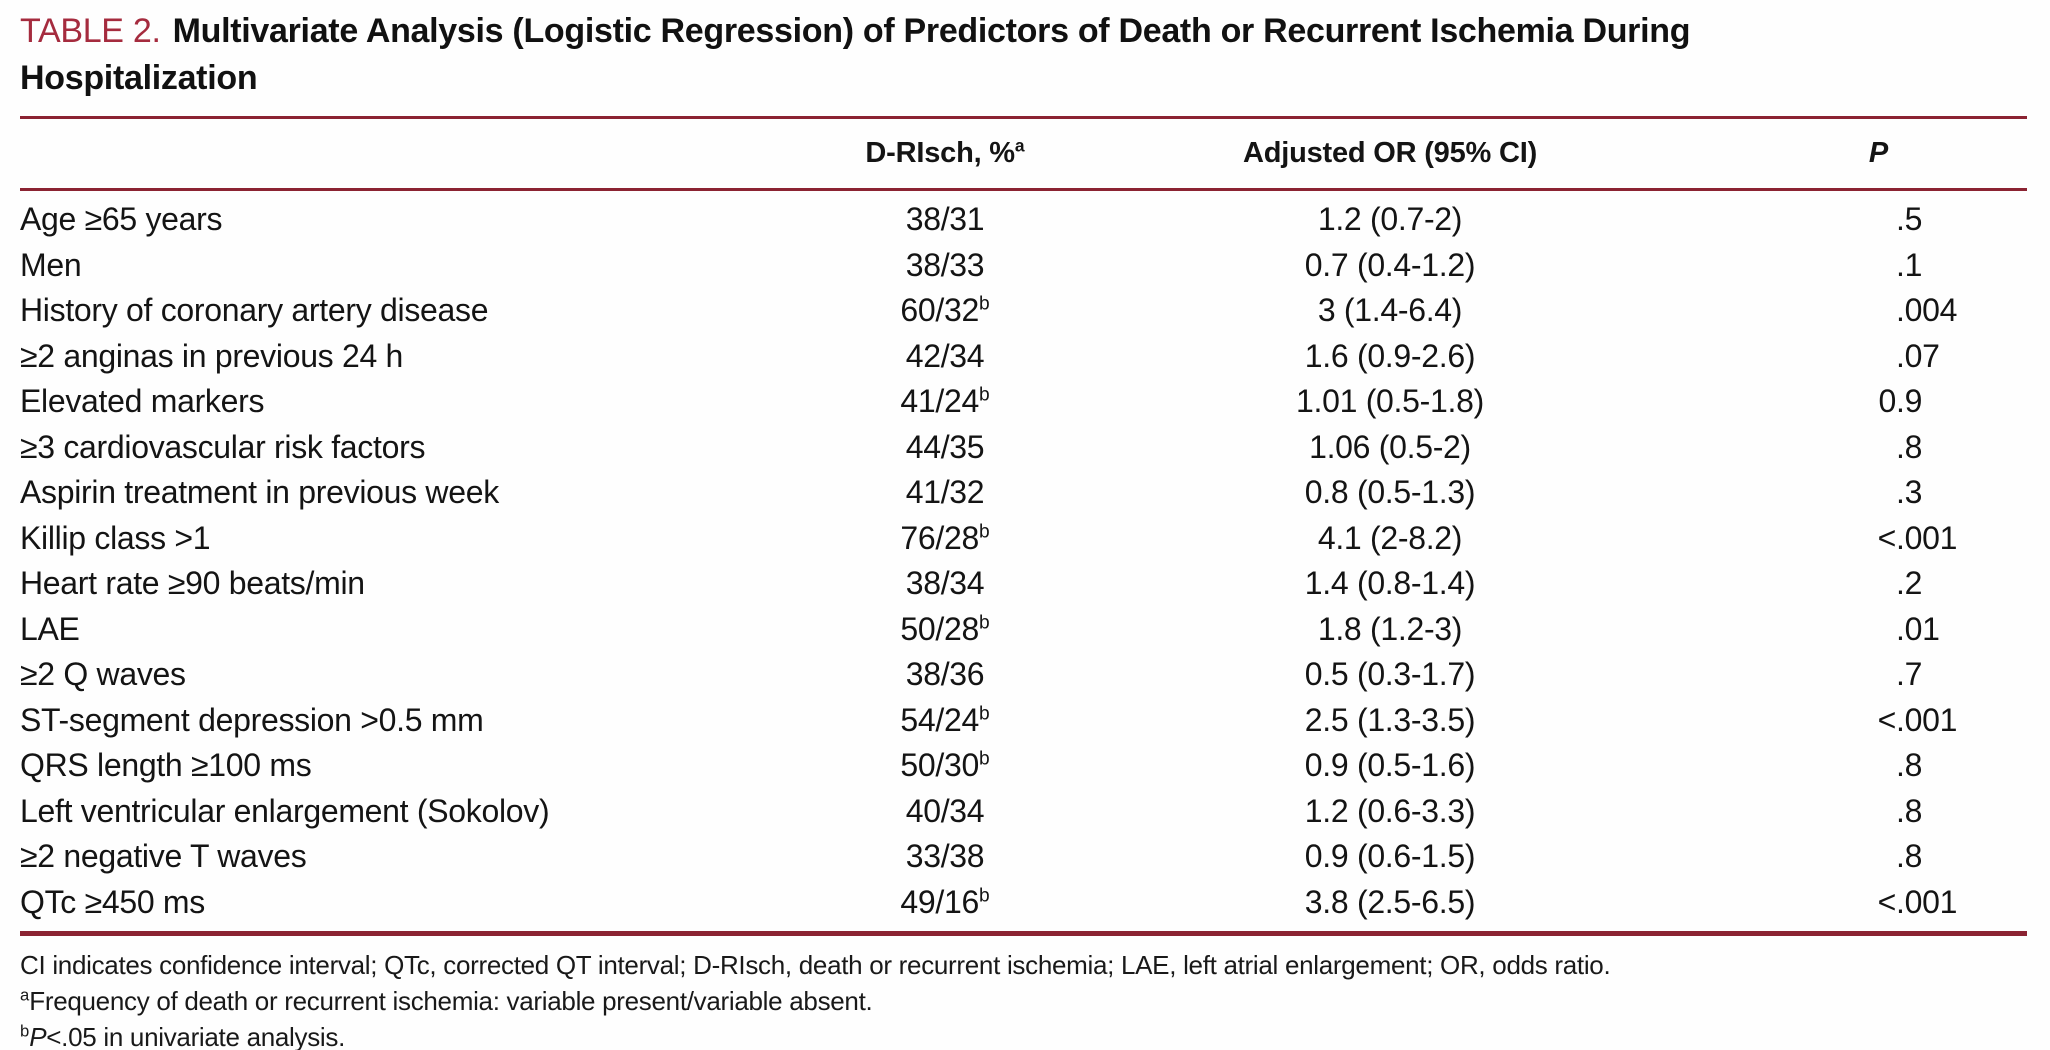 Image resolution: width=2050 pixels, height=1050 pixels. Describe the element at coordinates (1909, 583) in the screenshot. I see `p-value: .2` at that location.